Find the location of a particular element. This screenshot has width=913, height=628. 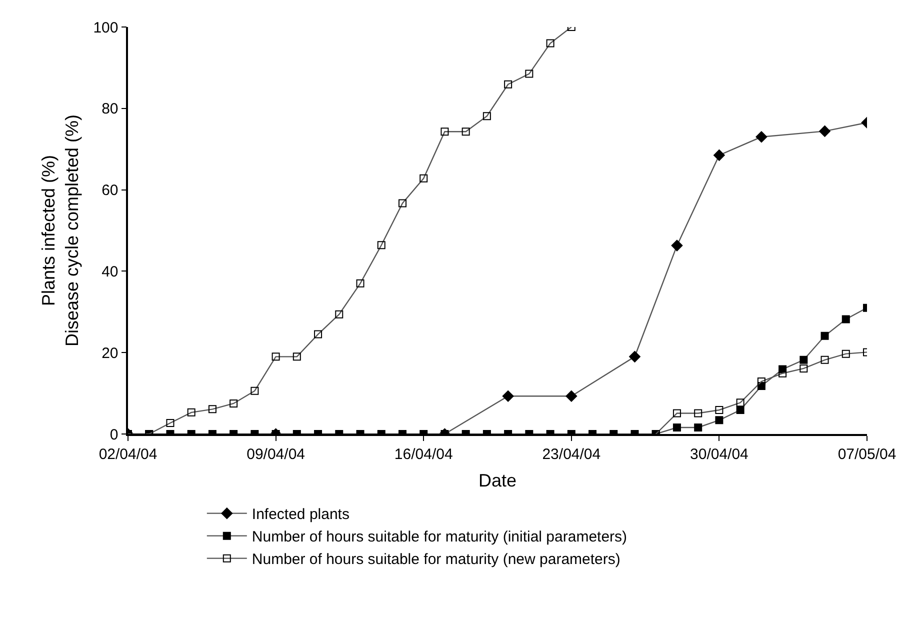

y-tick-label: 80 is located at coordinates (110, 109).